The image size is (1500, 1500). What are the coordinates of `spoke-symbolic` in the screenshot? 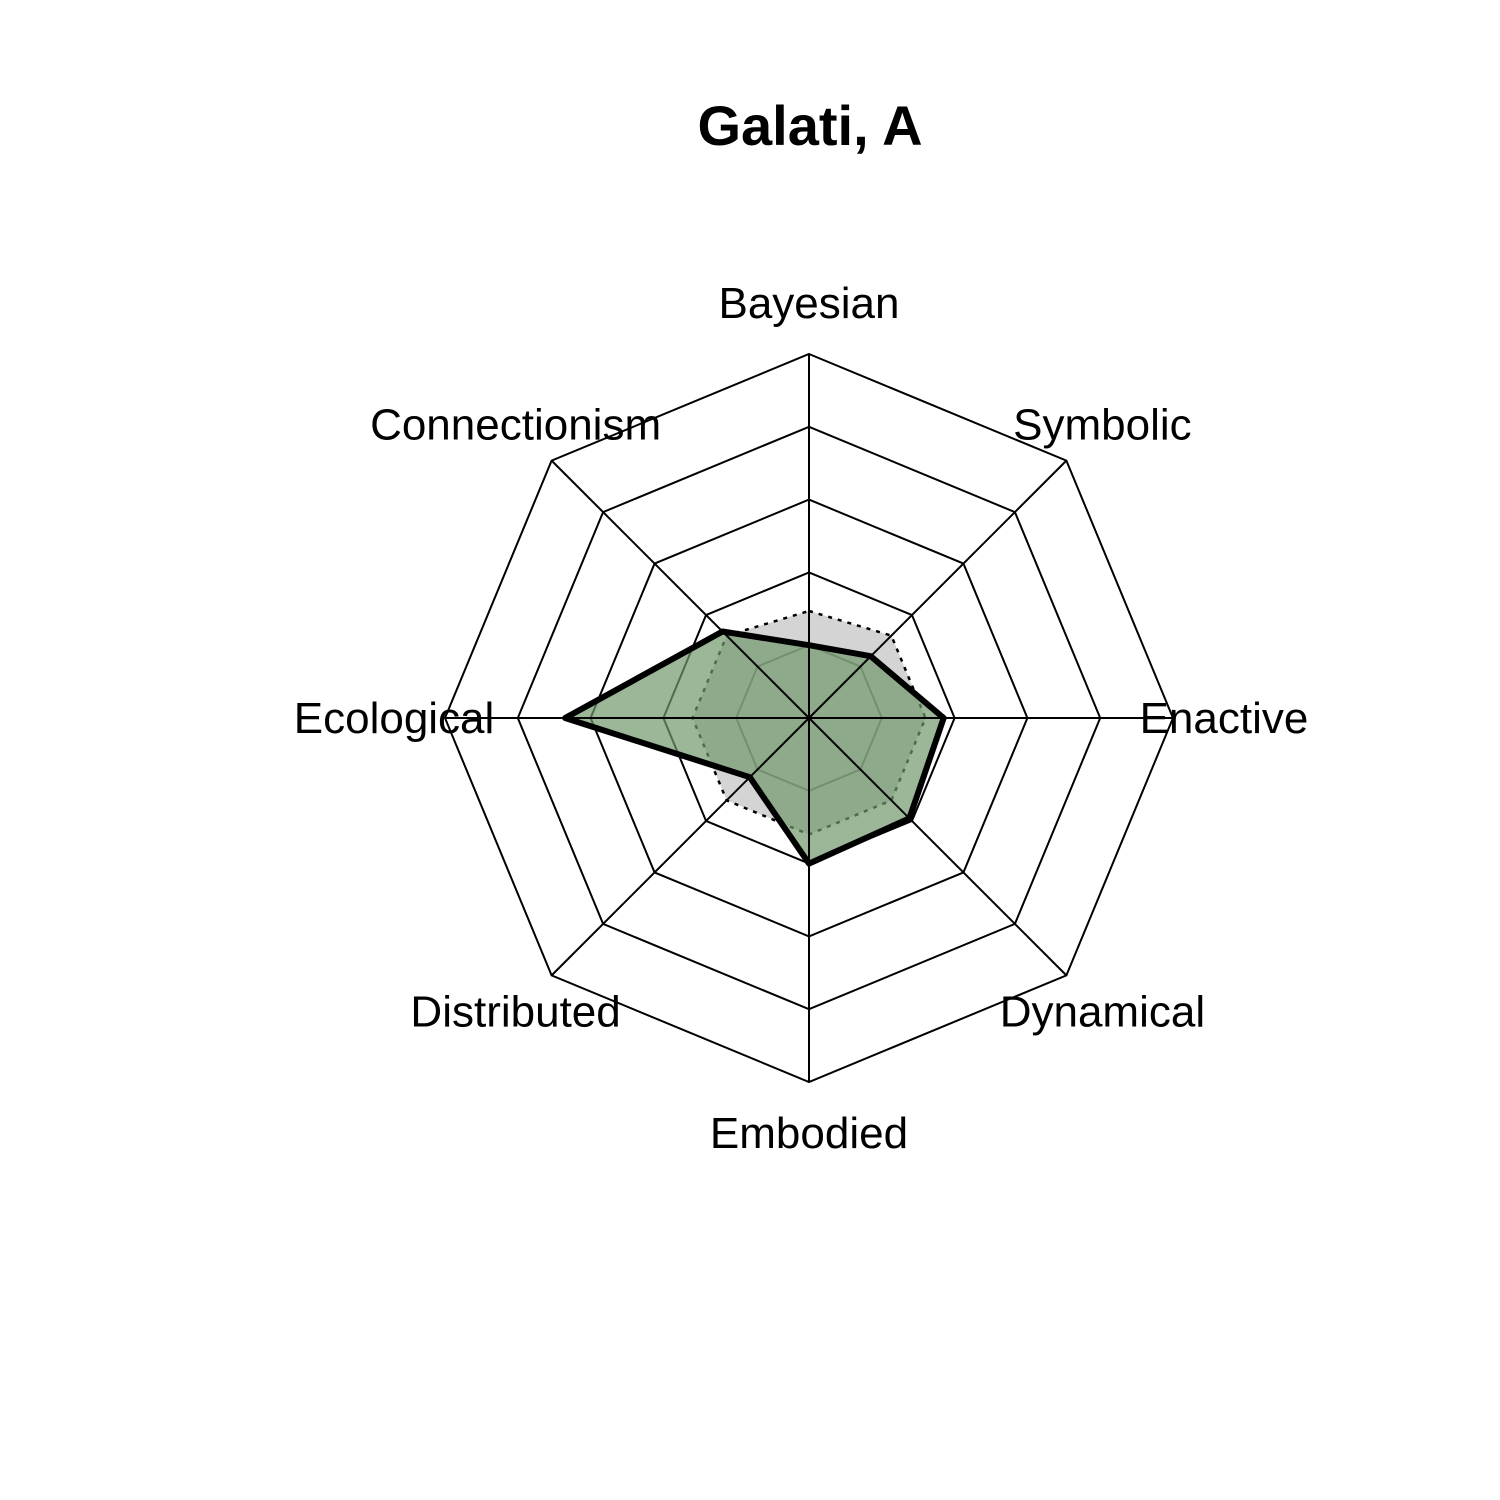 It's located at (938, 589).